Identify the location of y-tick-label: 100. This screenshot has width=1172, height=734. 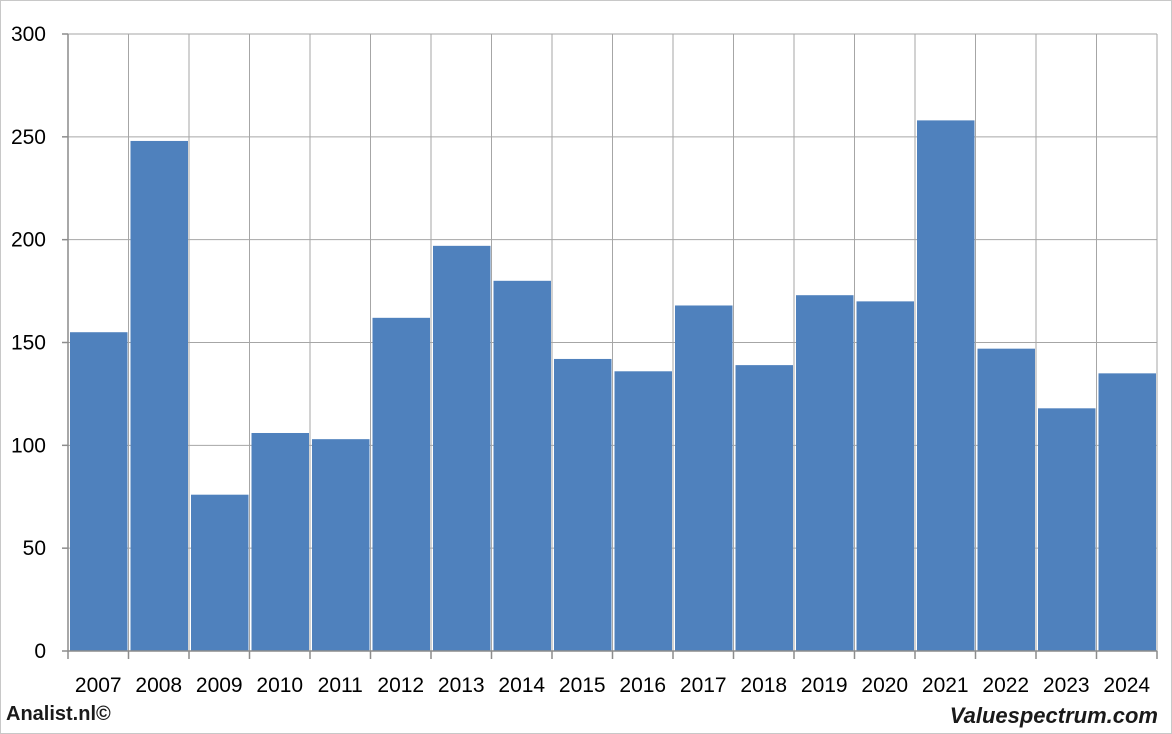
(28, 445).